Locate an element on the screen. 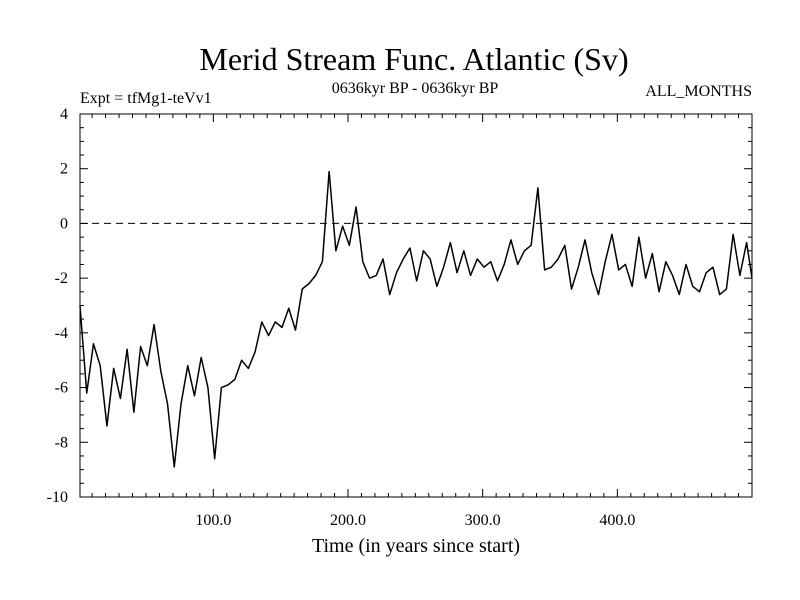  chart-subtitle-center: 0636kyr BP - 0636kyr BP is located at coordinates (415, 88).